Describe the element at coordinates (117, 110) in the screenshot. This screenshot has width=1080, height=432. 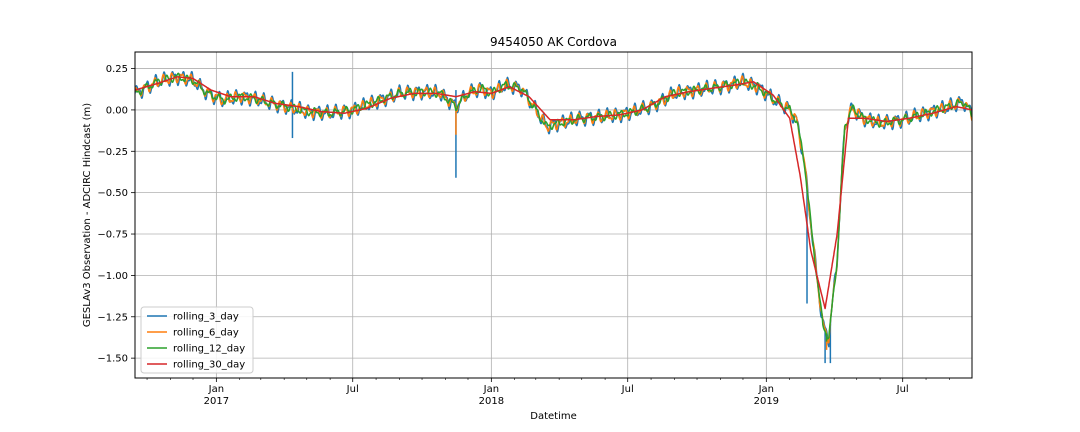
I see `y-tick-label: 0.00` at that location.